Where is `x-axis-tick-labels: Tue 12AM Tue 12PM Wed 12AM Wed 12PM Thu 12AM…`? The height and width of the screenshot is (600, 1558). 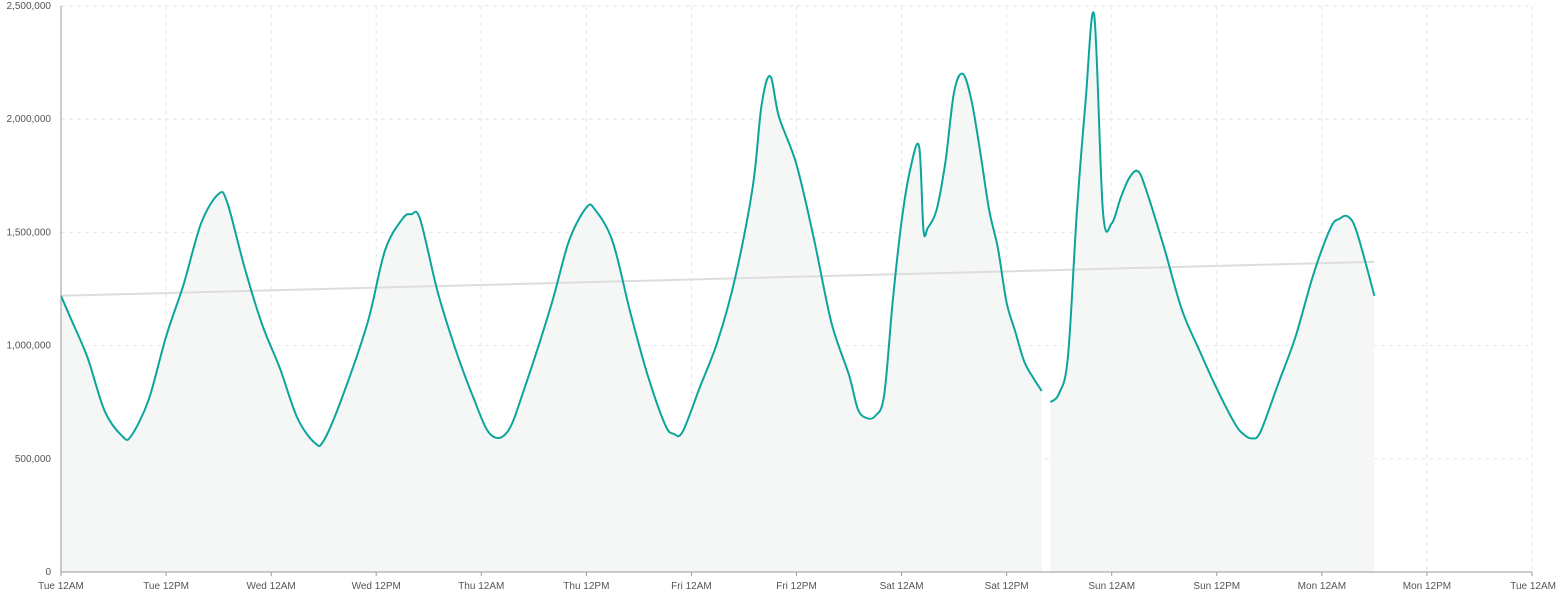
x-axis-tick-labels: Tue 12AM Tue 12PM Wed 12AM Wed 12PM Thu 12AM… is located at coordinates (797, 586).